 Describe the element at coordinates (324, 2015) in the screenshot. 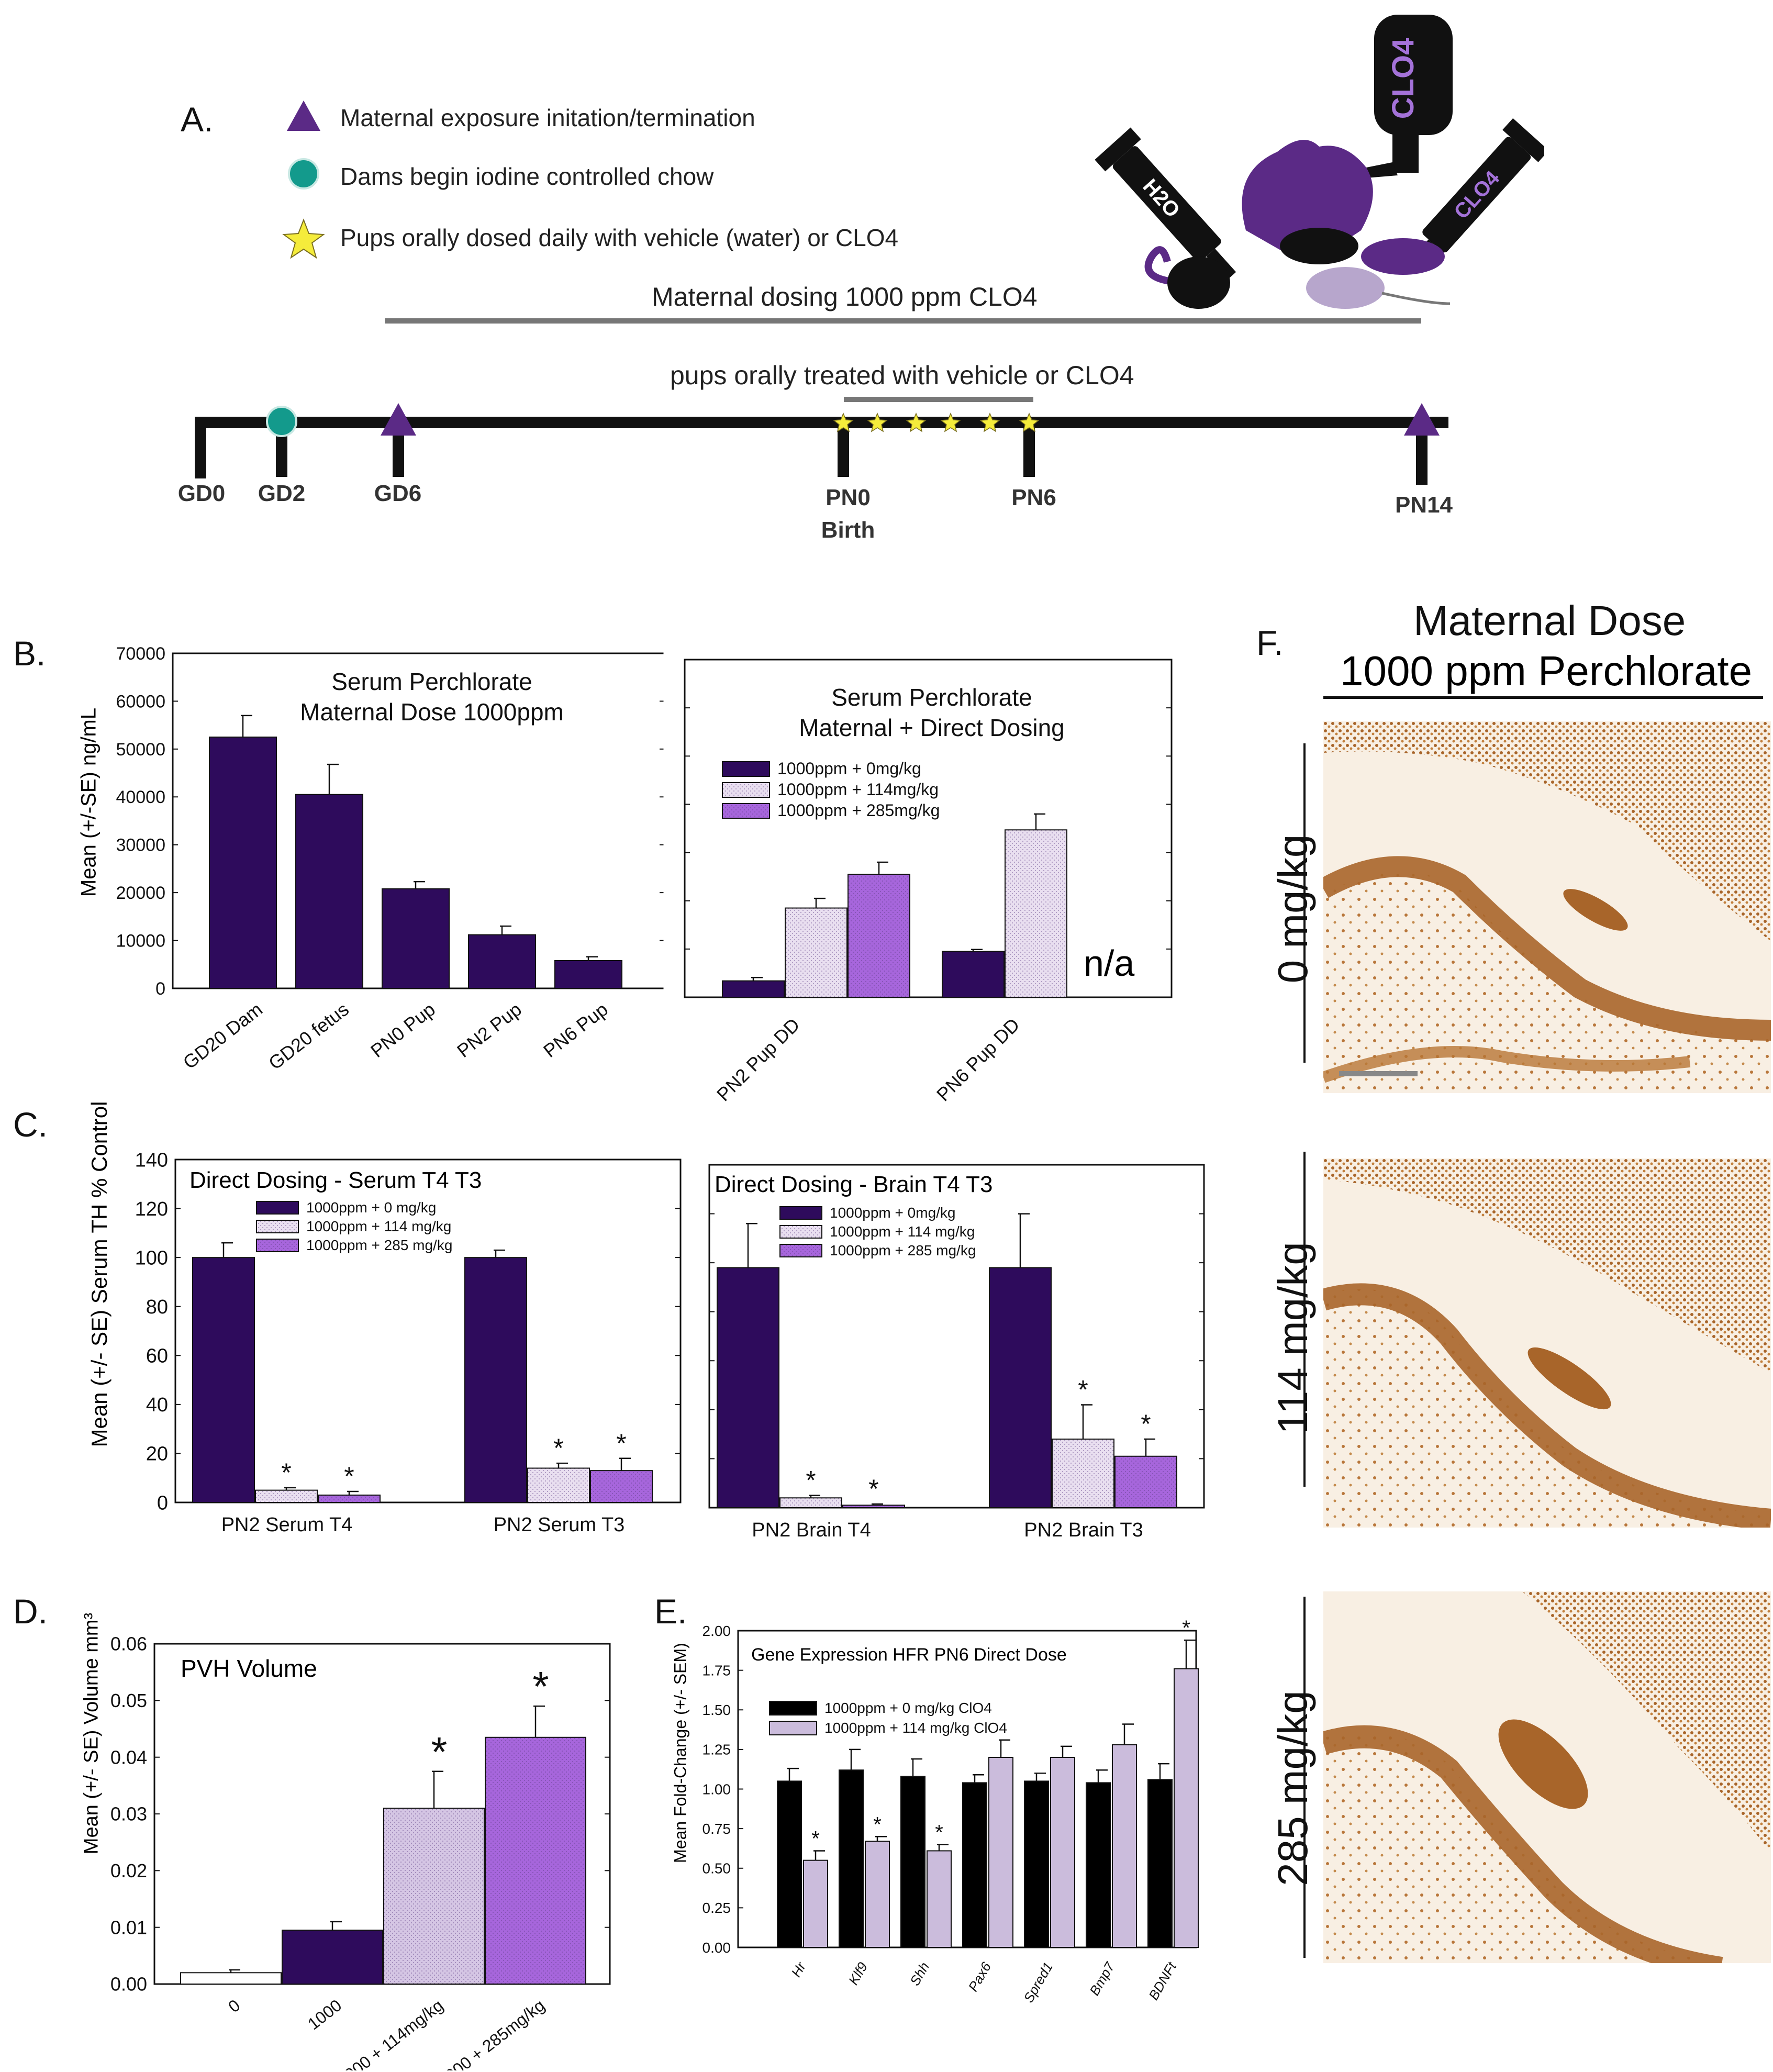

I see `x-tick-label: 1000` at that location.